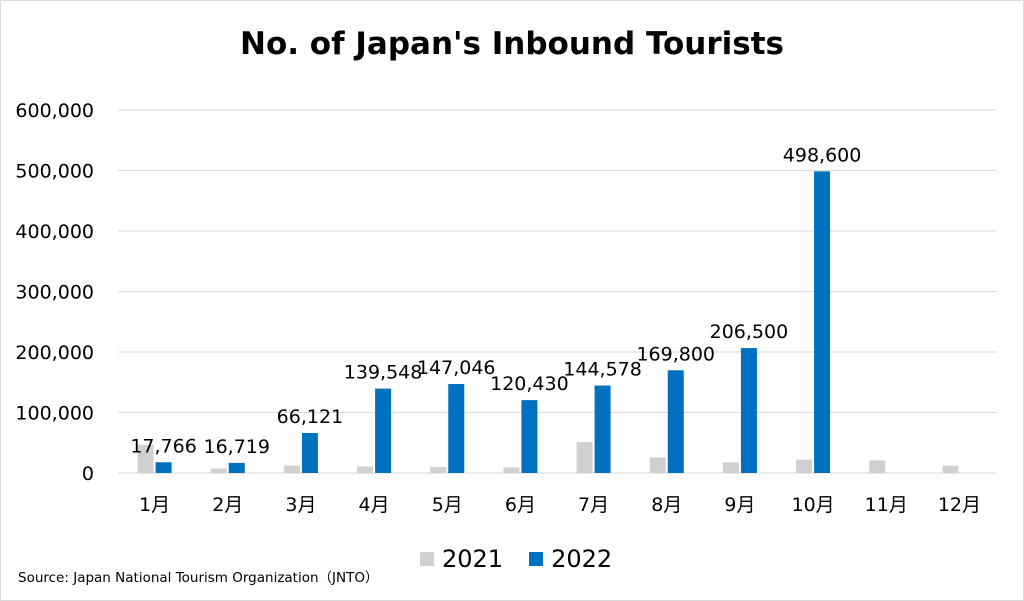 This screenshot has width=1024, height=601. What do you see at coordinates (886, 505) in the screenshot?
I see `x-tick-label: 11月` at bounding box center [886, 505].